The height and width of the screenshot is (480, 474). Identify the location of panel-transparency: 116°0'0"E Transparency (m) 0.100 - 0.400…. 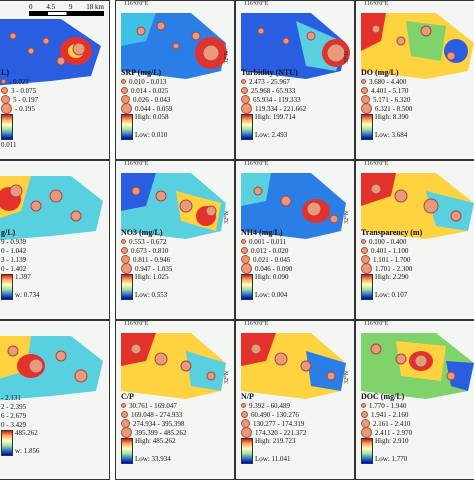
(414, 240).